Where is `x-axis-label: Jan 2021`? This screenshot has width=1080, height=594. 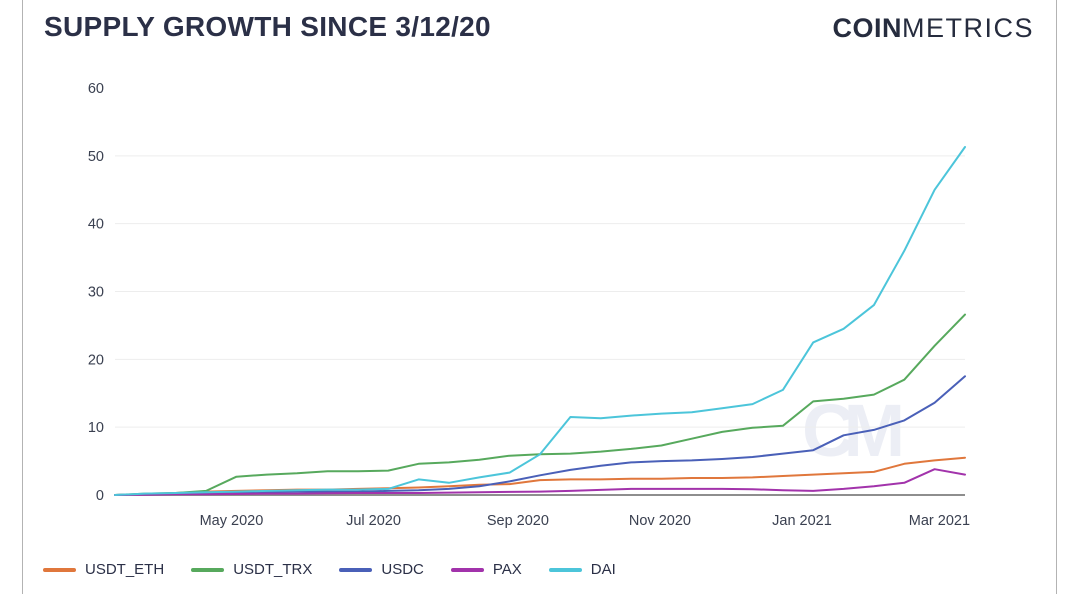 x-axis-label: Jan 2021 is located at coordinates (802, 521).